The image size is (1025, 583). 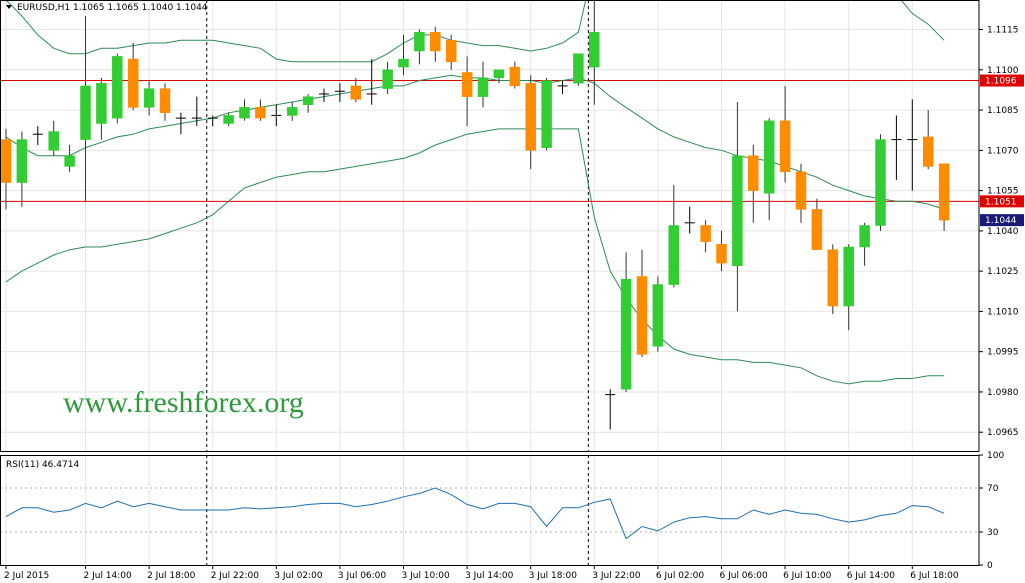 I want to click on price-tick-label: 1.1040, so click(x=1003, y=232).